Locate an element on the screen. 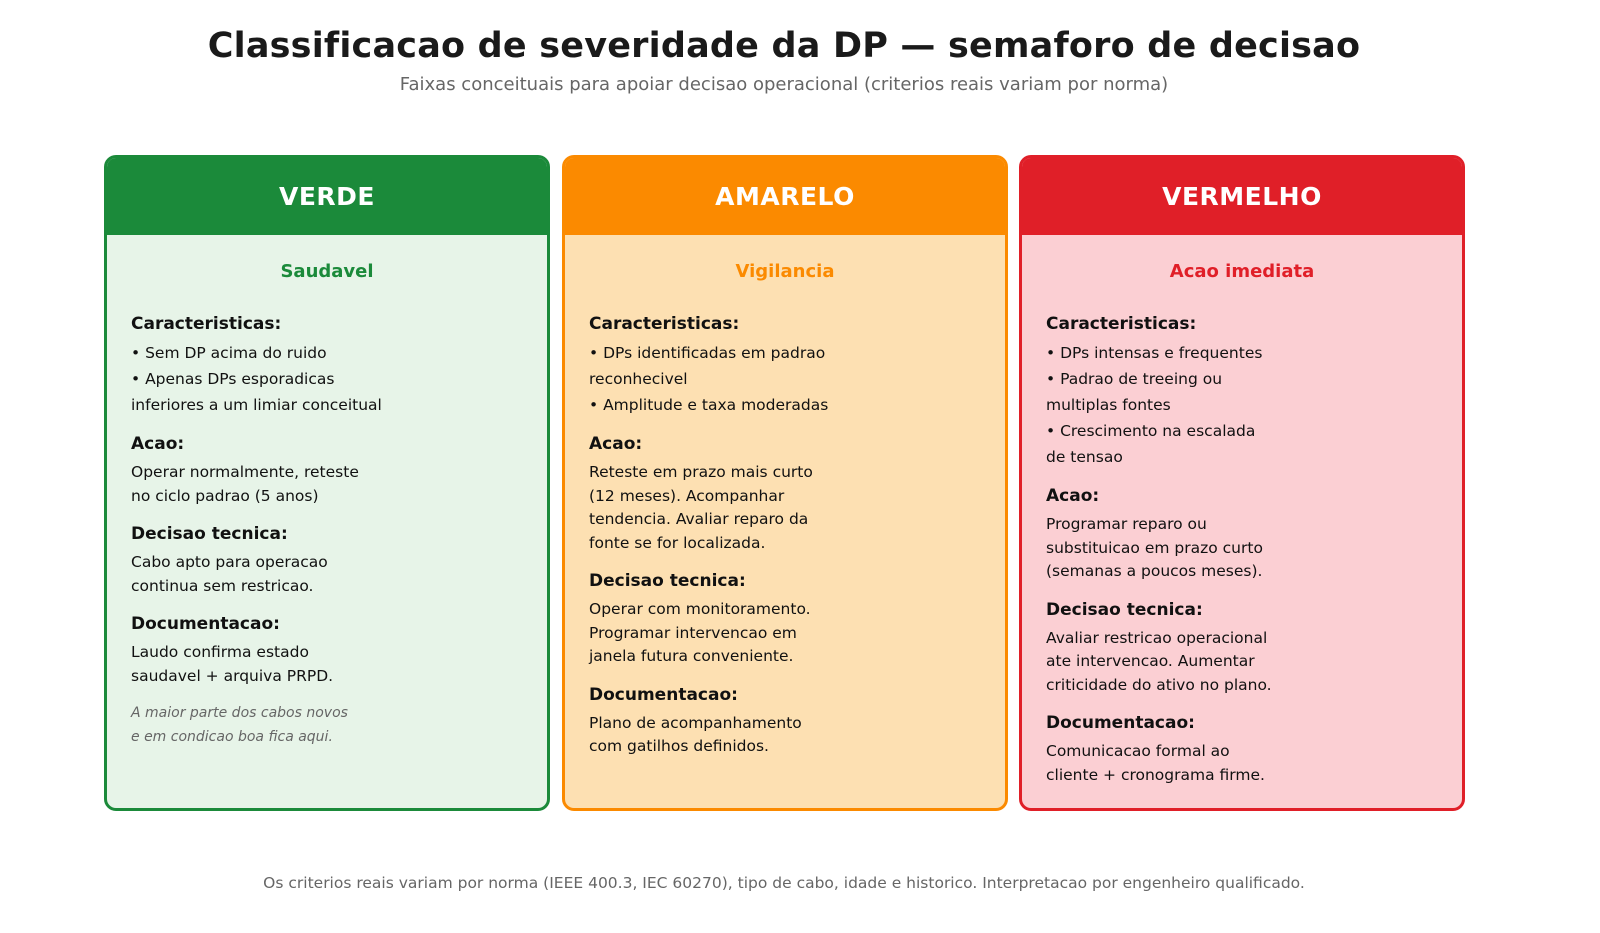 This screenshot has width=1600, height=933. list-item: • Padrao de treeing ou multiplas fontes is located at coordinates (1134, 392).